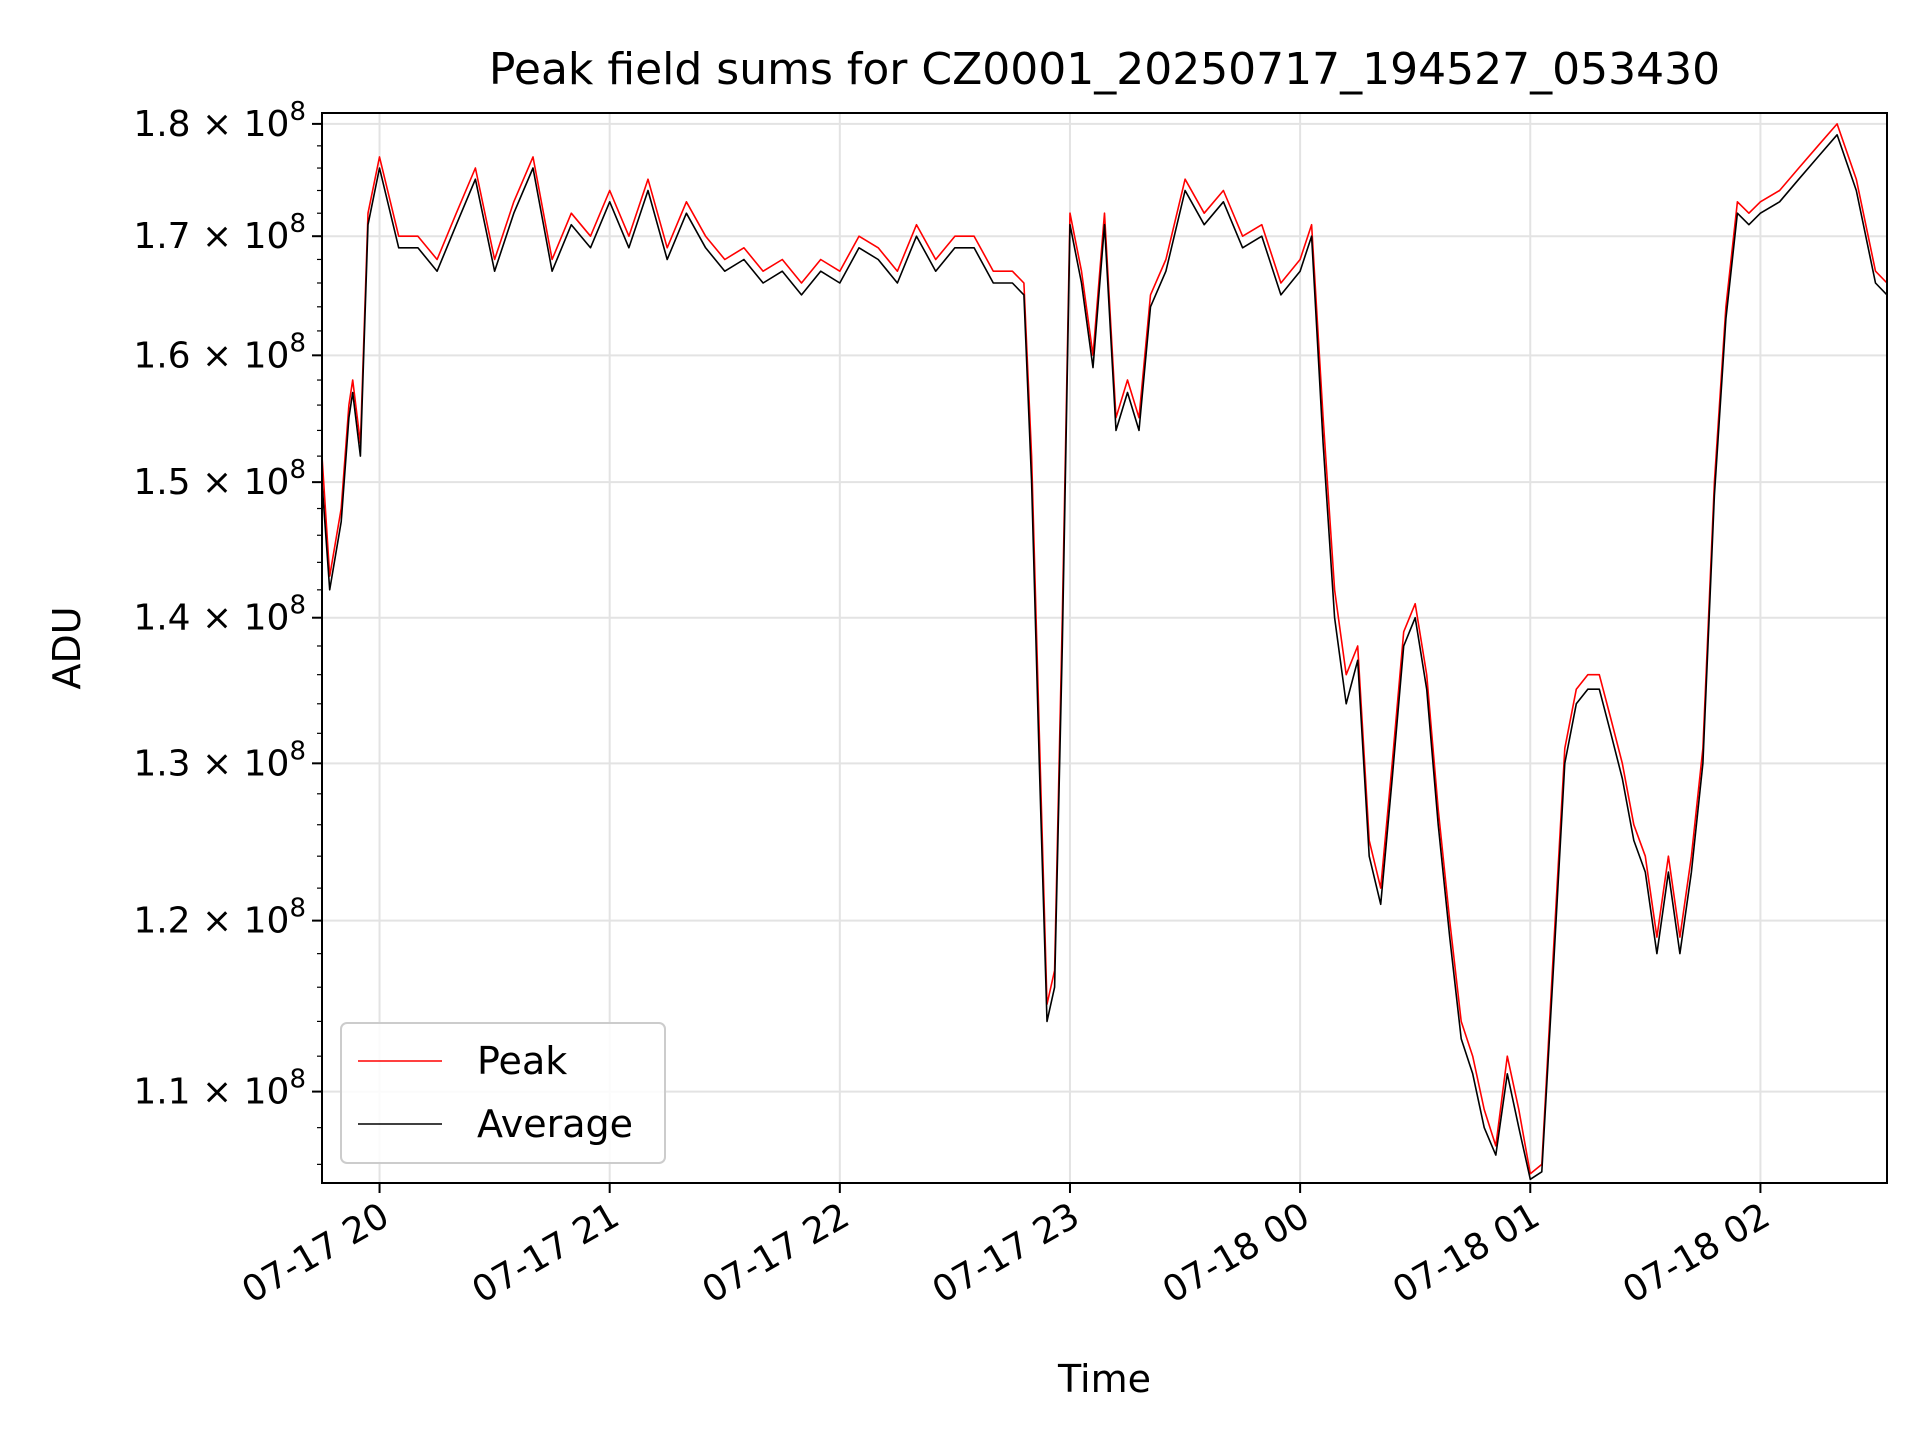 This screenshot has width=1920, height=1445. I want to click on x-tick-label: 07-18 01, so click(1466, 1253).